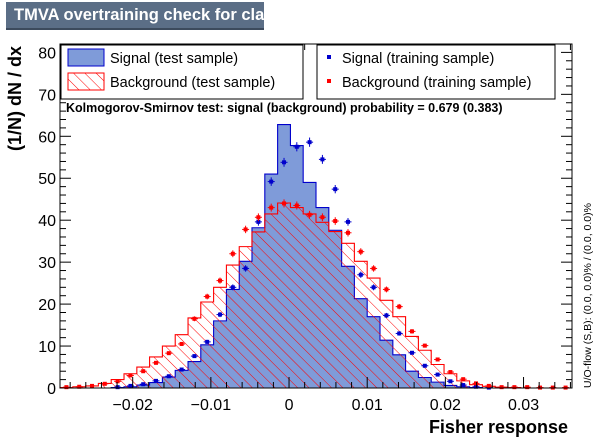 The image size is (598, 442). I want to click on legend-background-training-marker, so click(329, 81).